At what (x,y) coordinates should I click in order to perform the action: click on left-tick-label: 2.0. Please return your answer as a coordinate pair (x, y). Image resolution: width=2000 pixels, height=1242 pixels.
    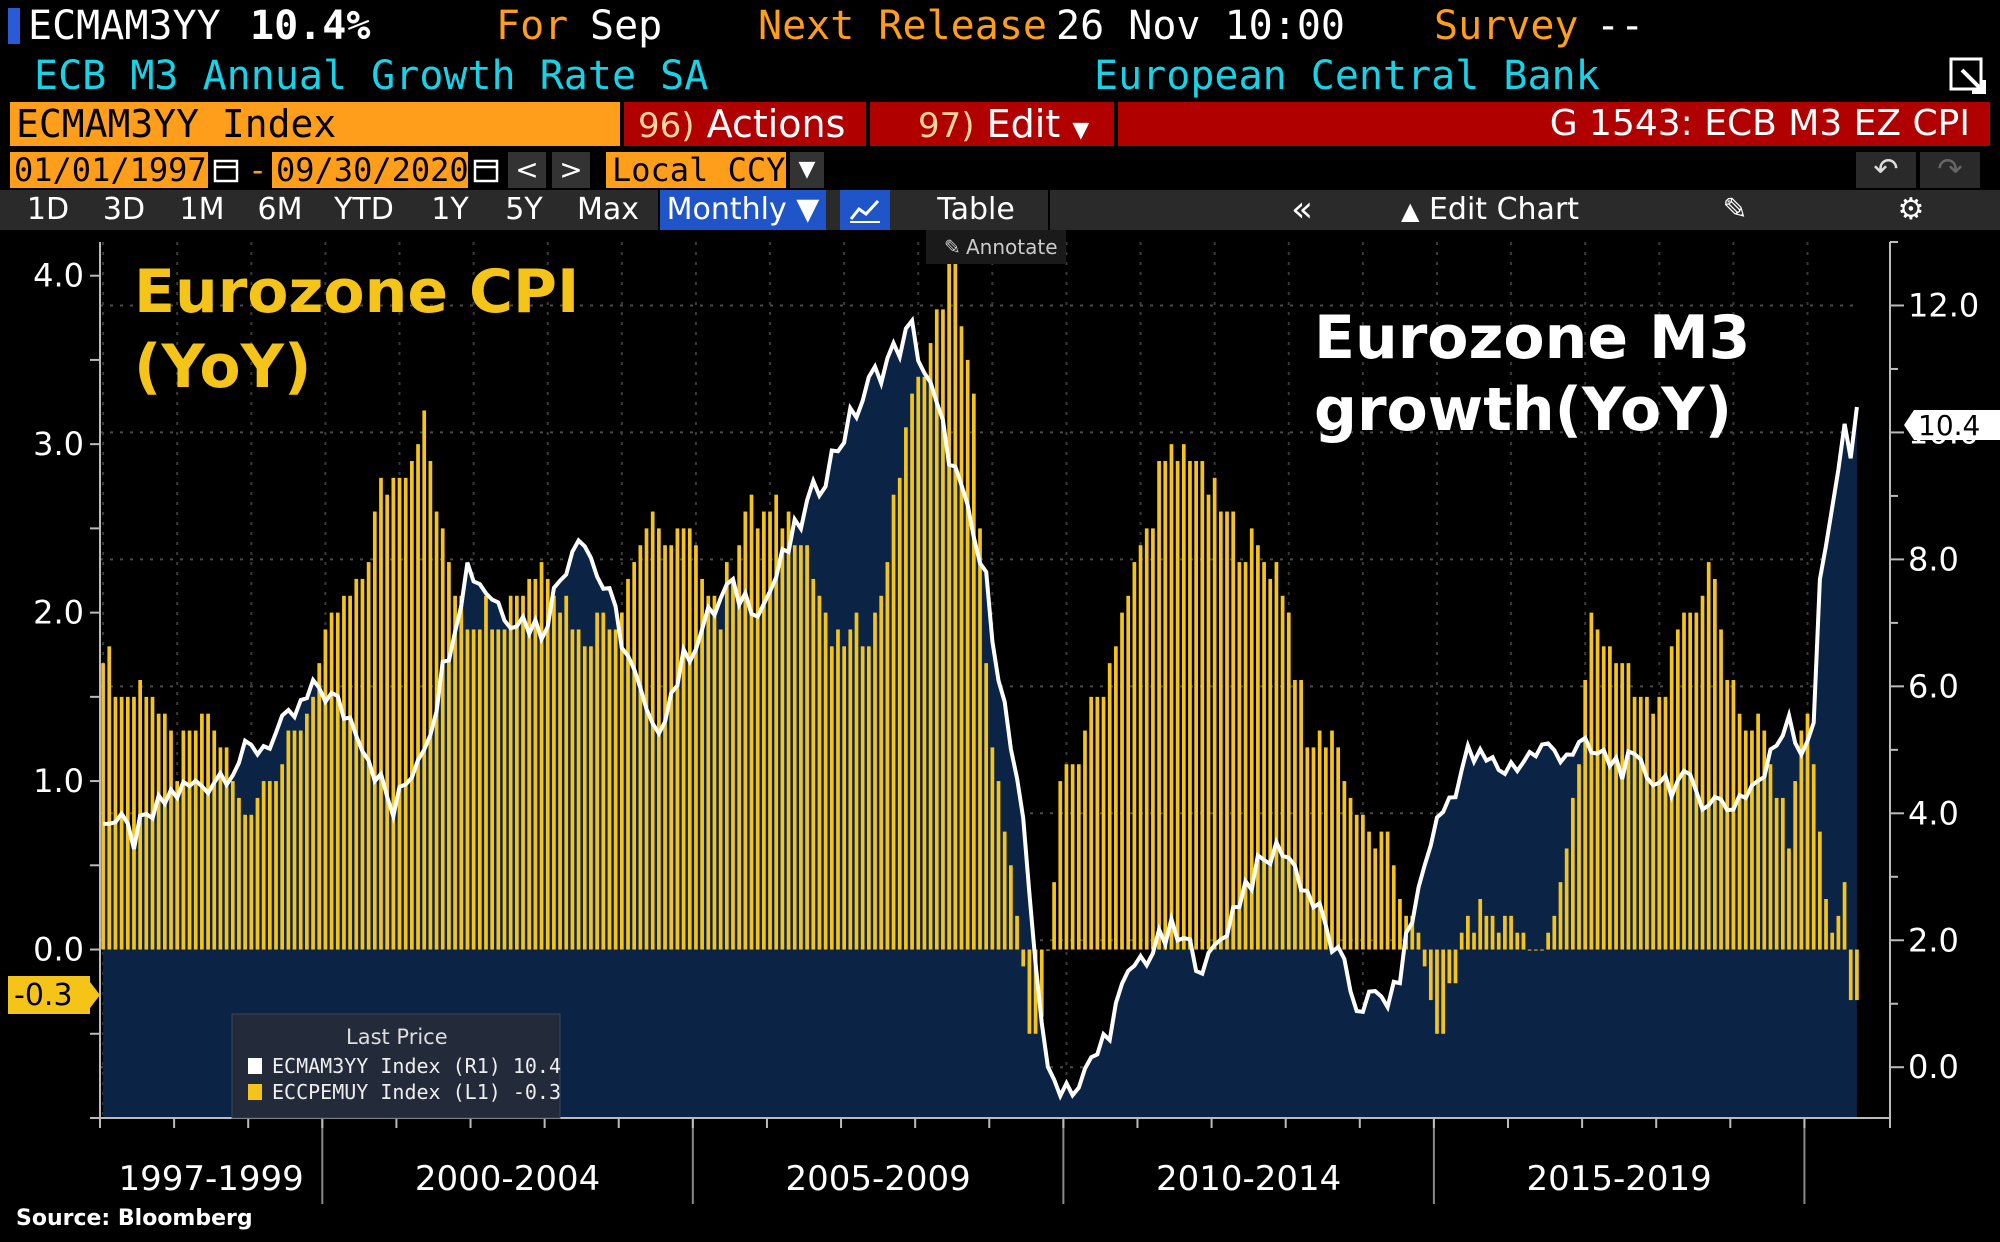
    Looking at the image, I should click on (58, 613).